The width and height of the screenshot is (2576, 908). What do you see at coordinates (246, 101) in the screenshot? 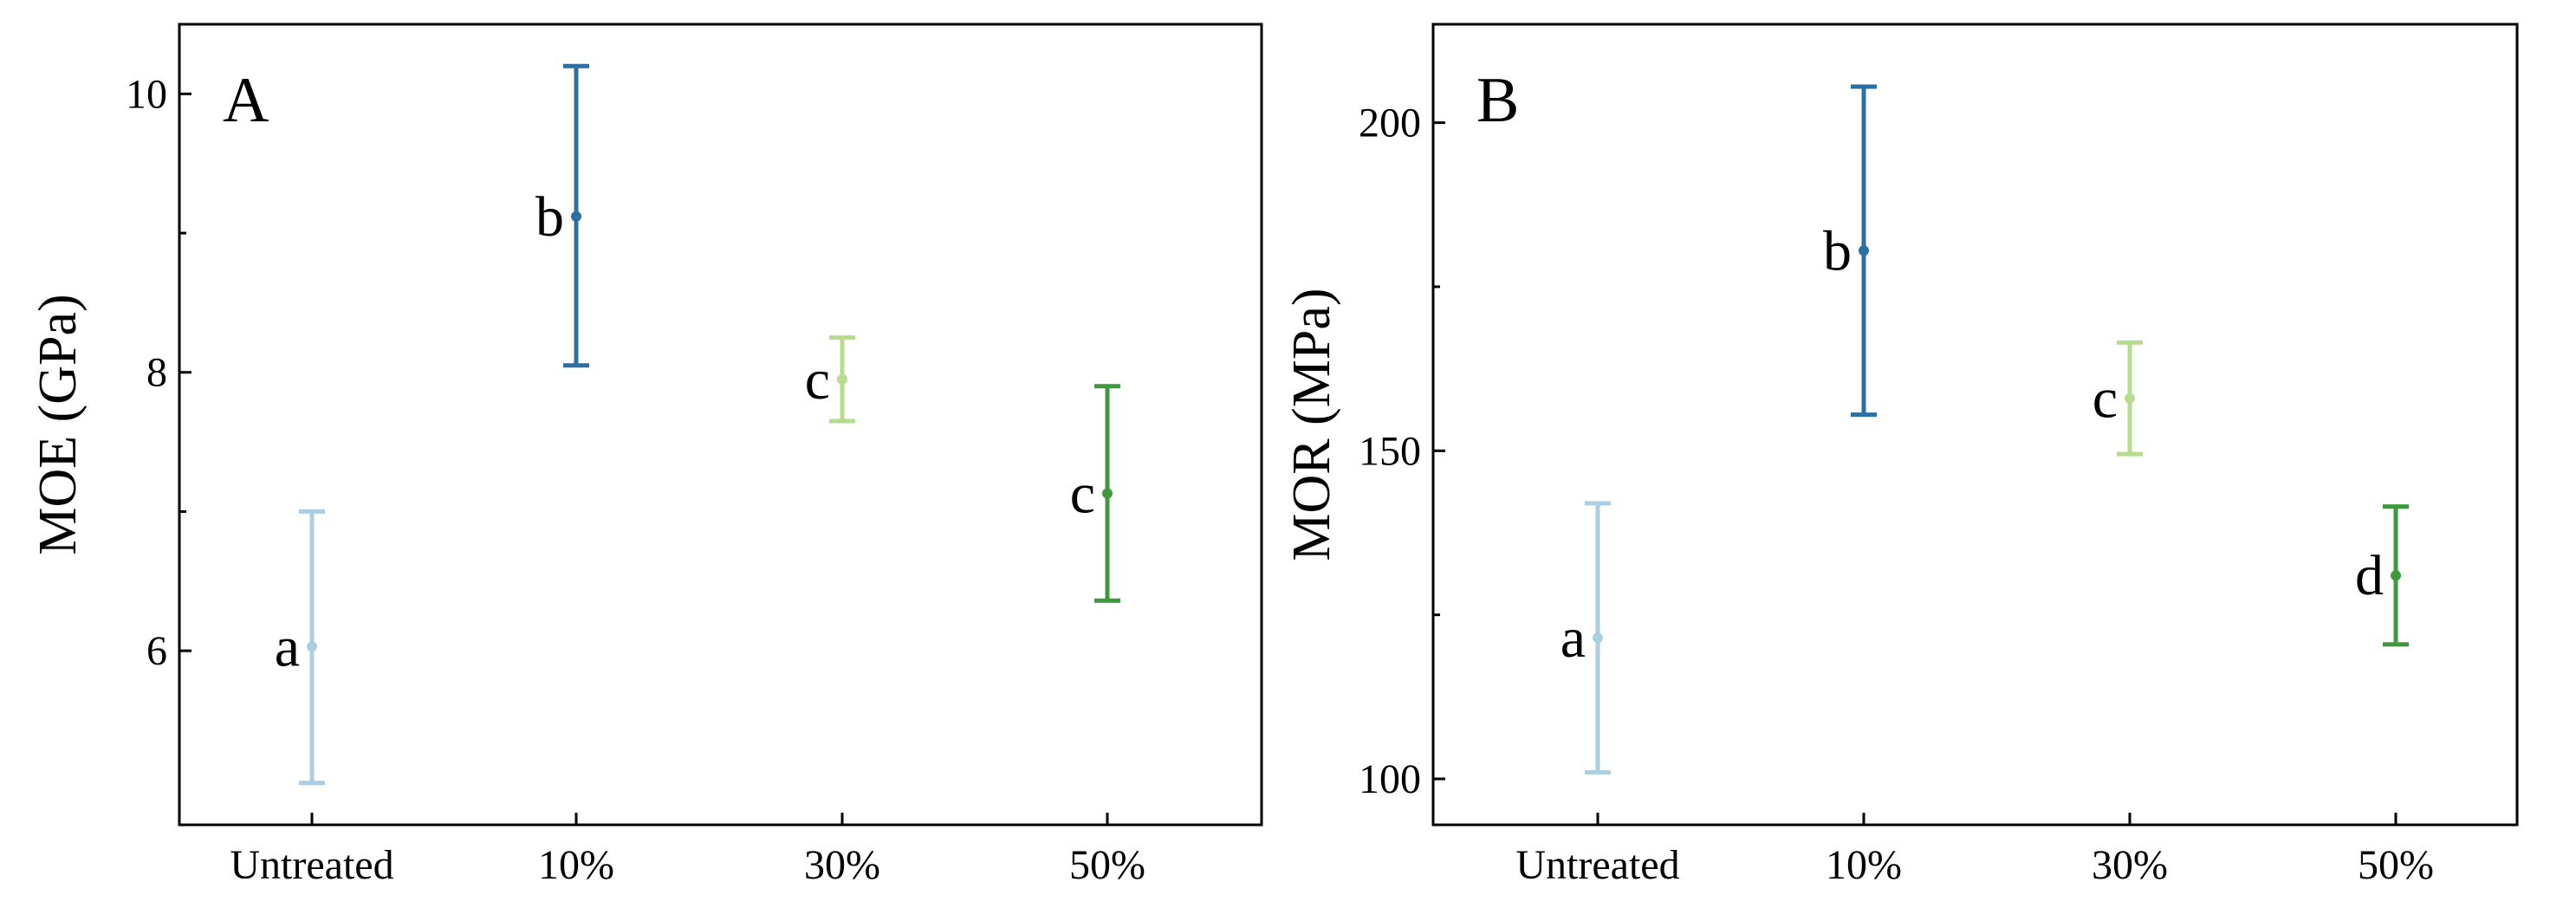
I see `panel-label: A` at bounding box center [246, 101].